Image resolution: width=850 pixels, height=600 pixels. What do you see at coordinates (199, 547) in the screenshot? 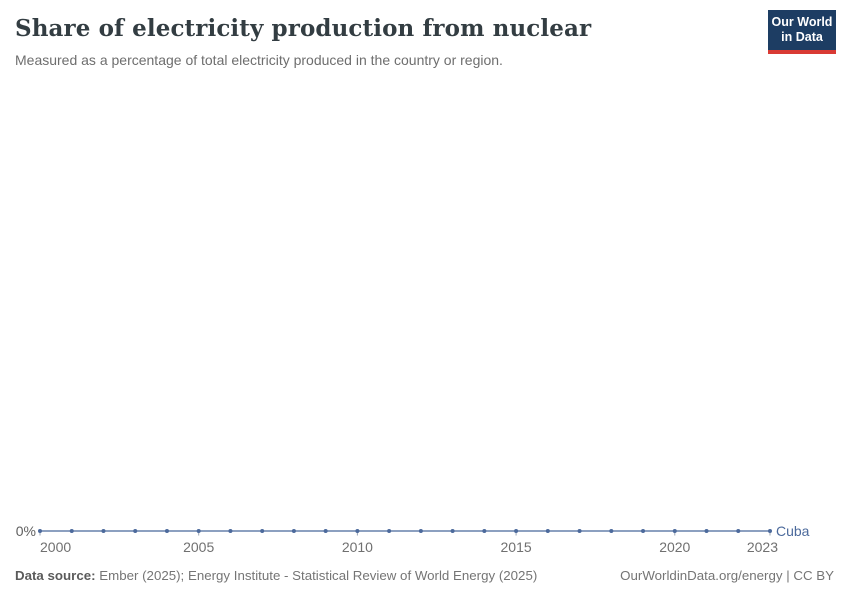
I see `x-axis-tick-label: 2005` at bounding box center [199, 547].